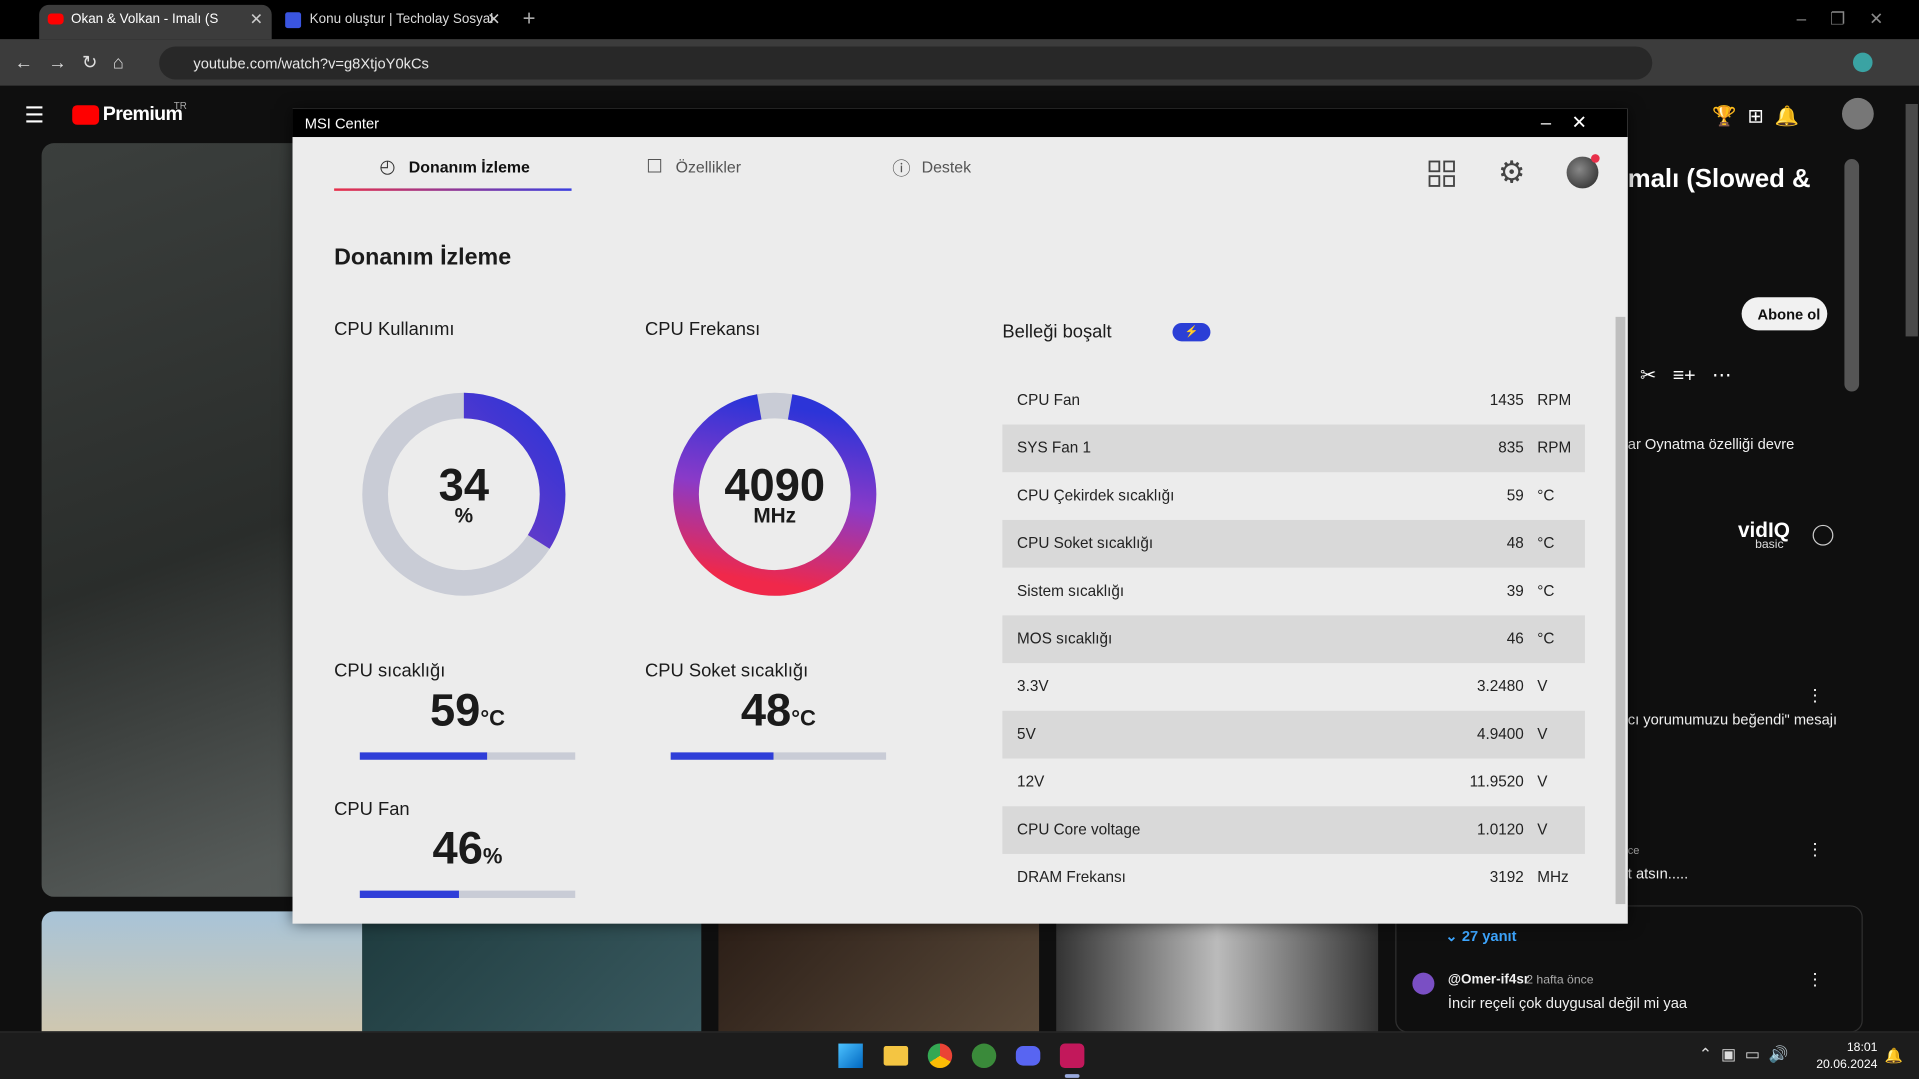 The image size is (1919, 1079). What do you see at coordinates (1293, 830) in the screenshot?
I see `sensor-row: CPU Core voltage 1.0120 V` at bounding box center [1293, 830].